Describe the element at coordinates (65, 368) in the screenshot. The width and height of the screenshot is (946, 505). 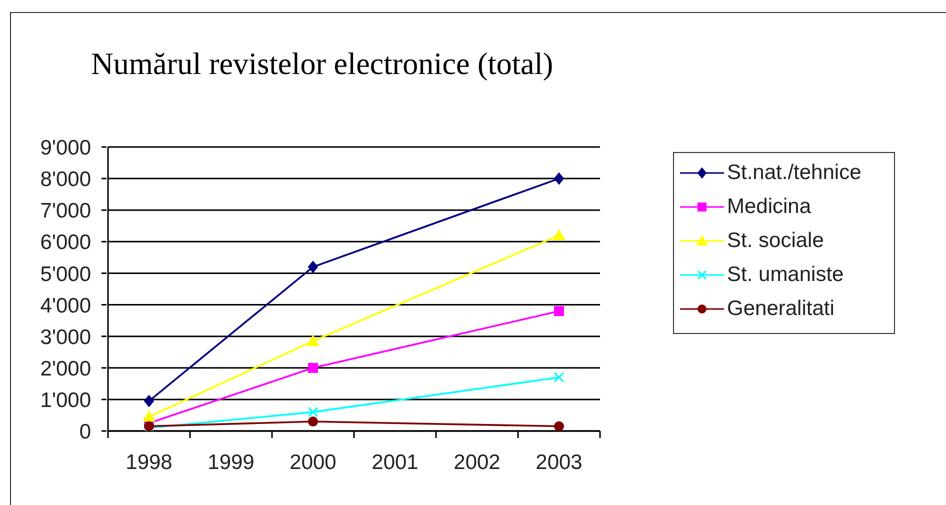
I see `y-tick-label: 2'000` at that location.